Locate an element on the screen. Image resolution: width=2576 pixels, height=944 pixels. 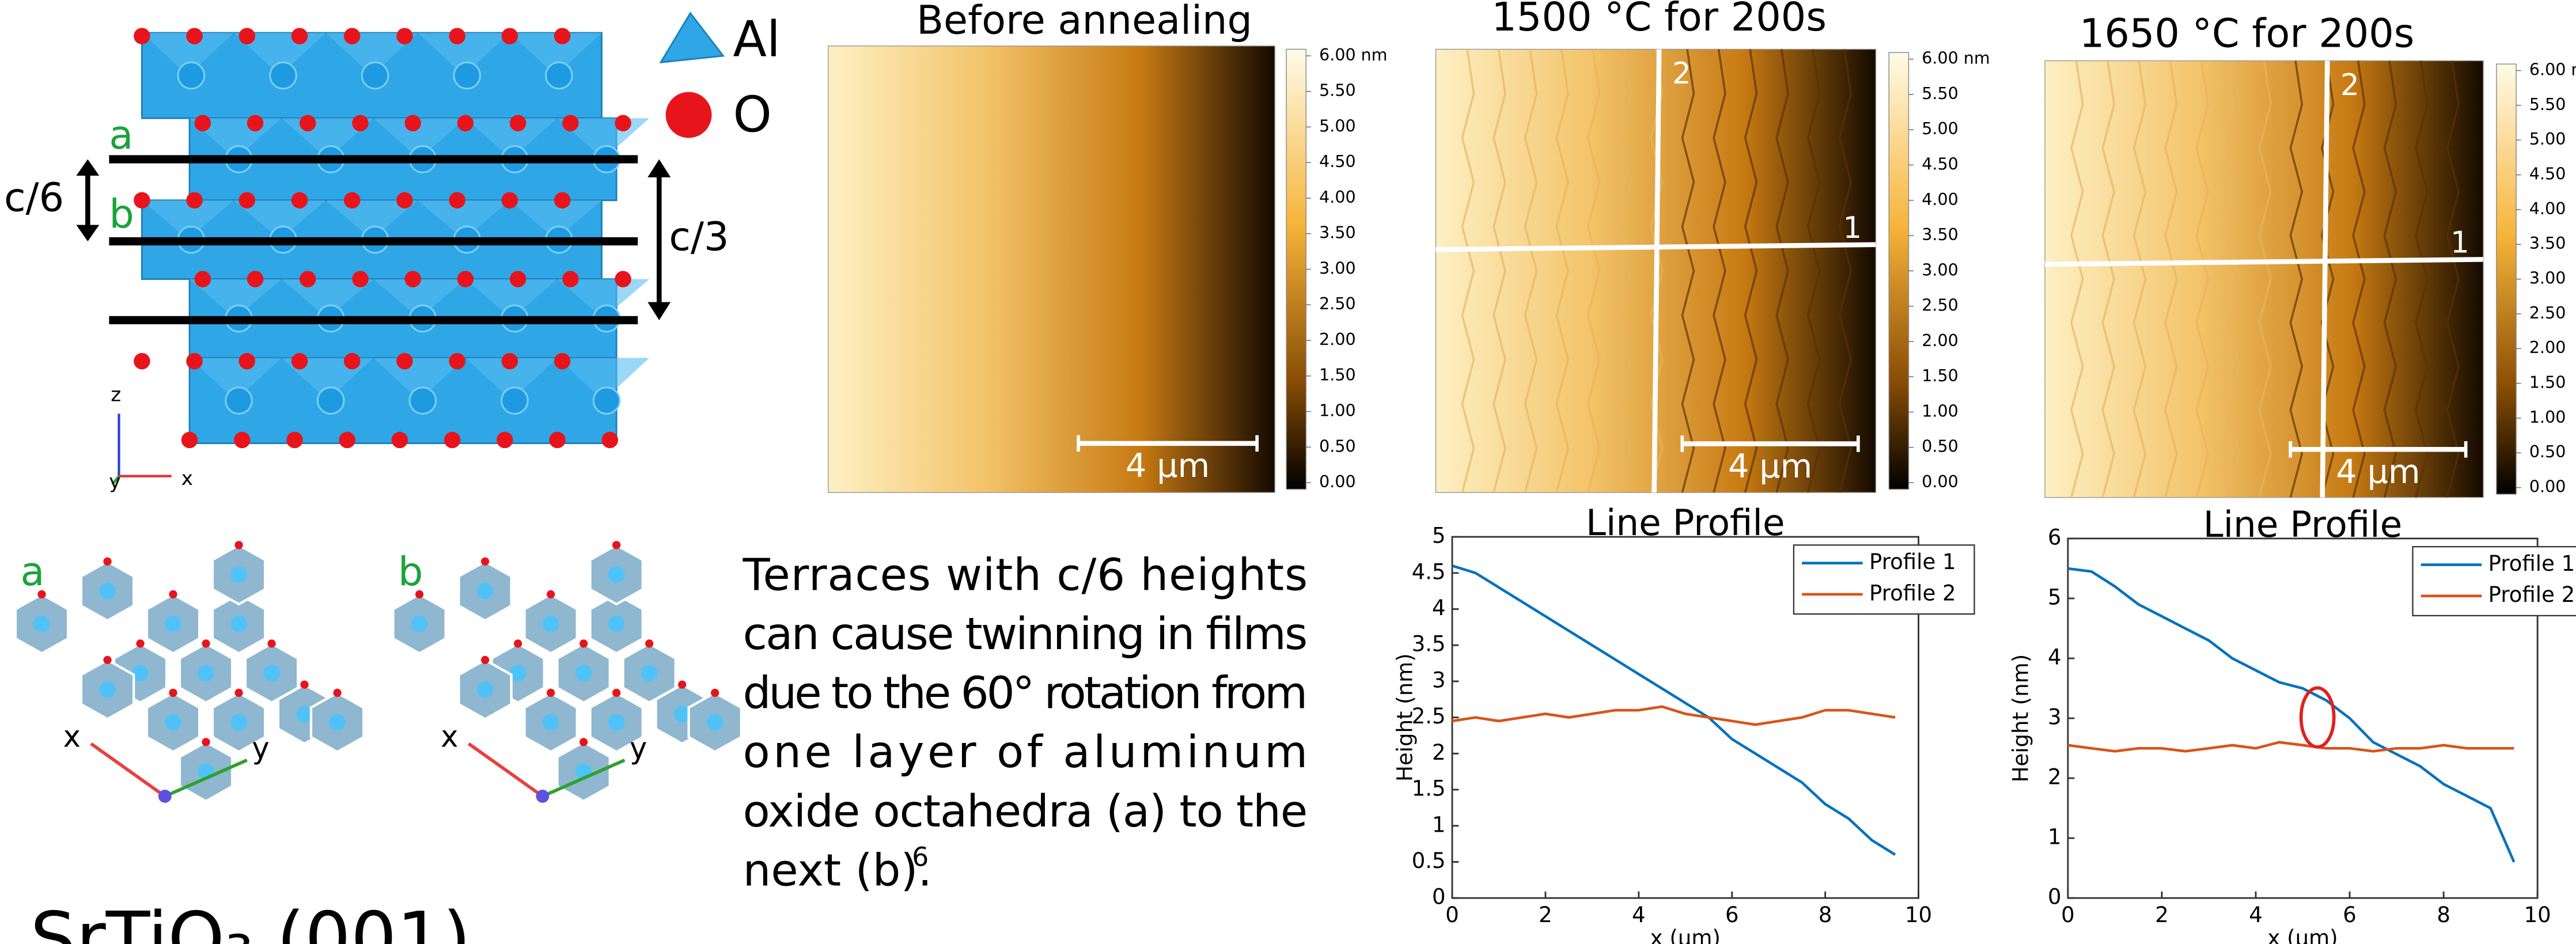
label: next (b). is located at coordinates (837, 870).